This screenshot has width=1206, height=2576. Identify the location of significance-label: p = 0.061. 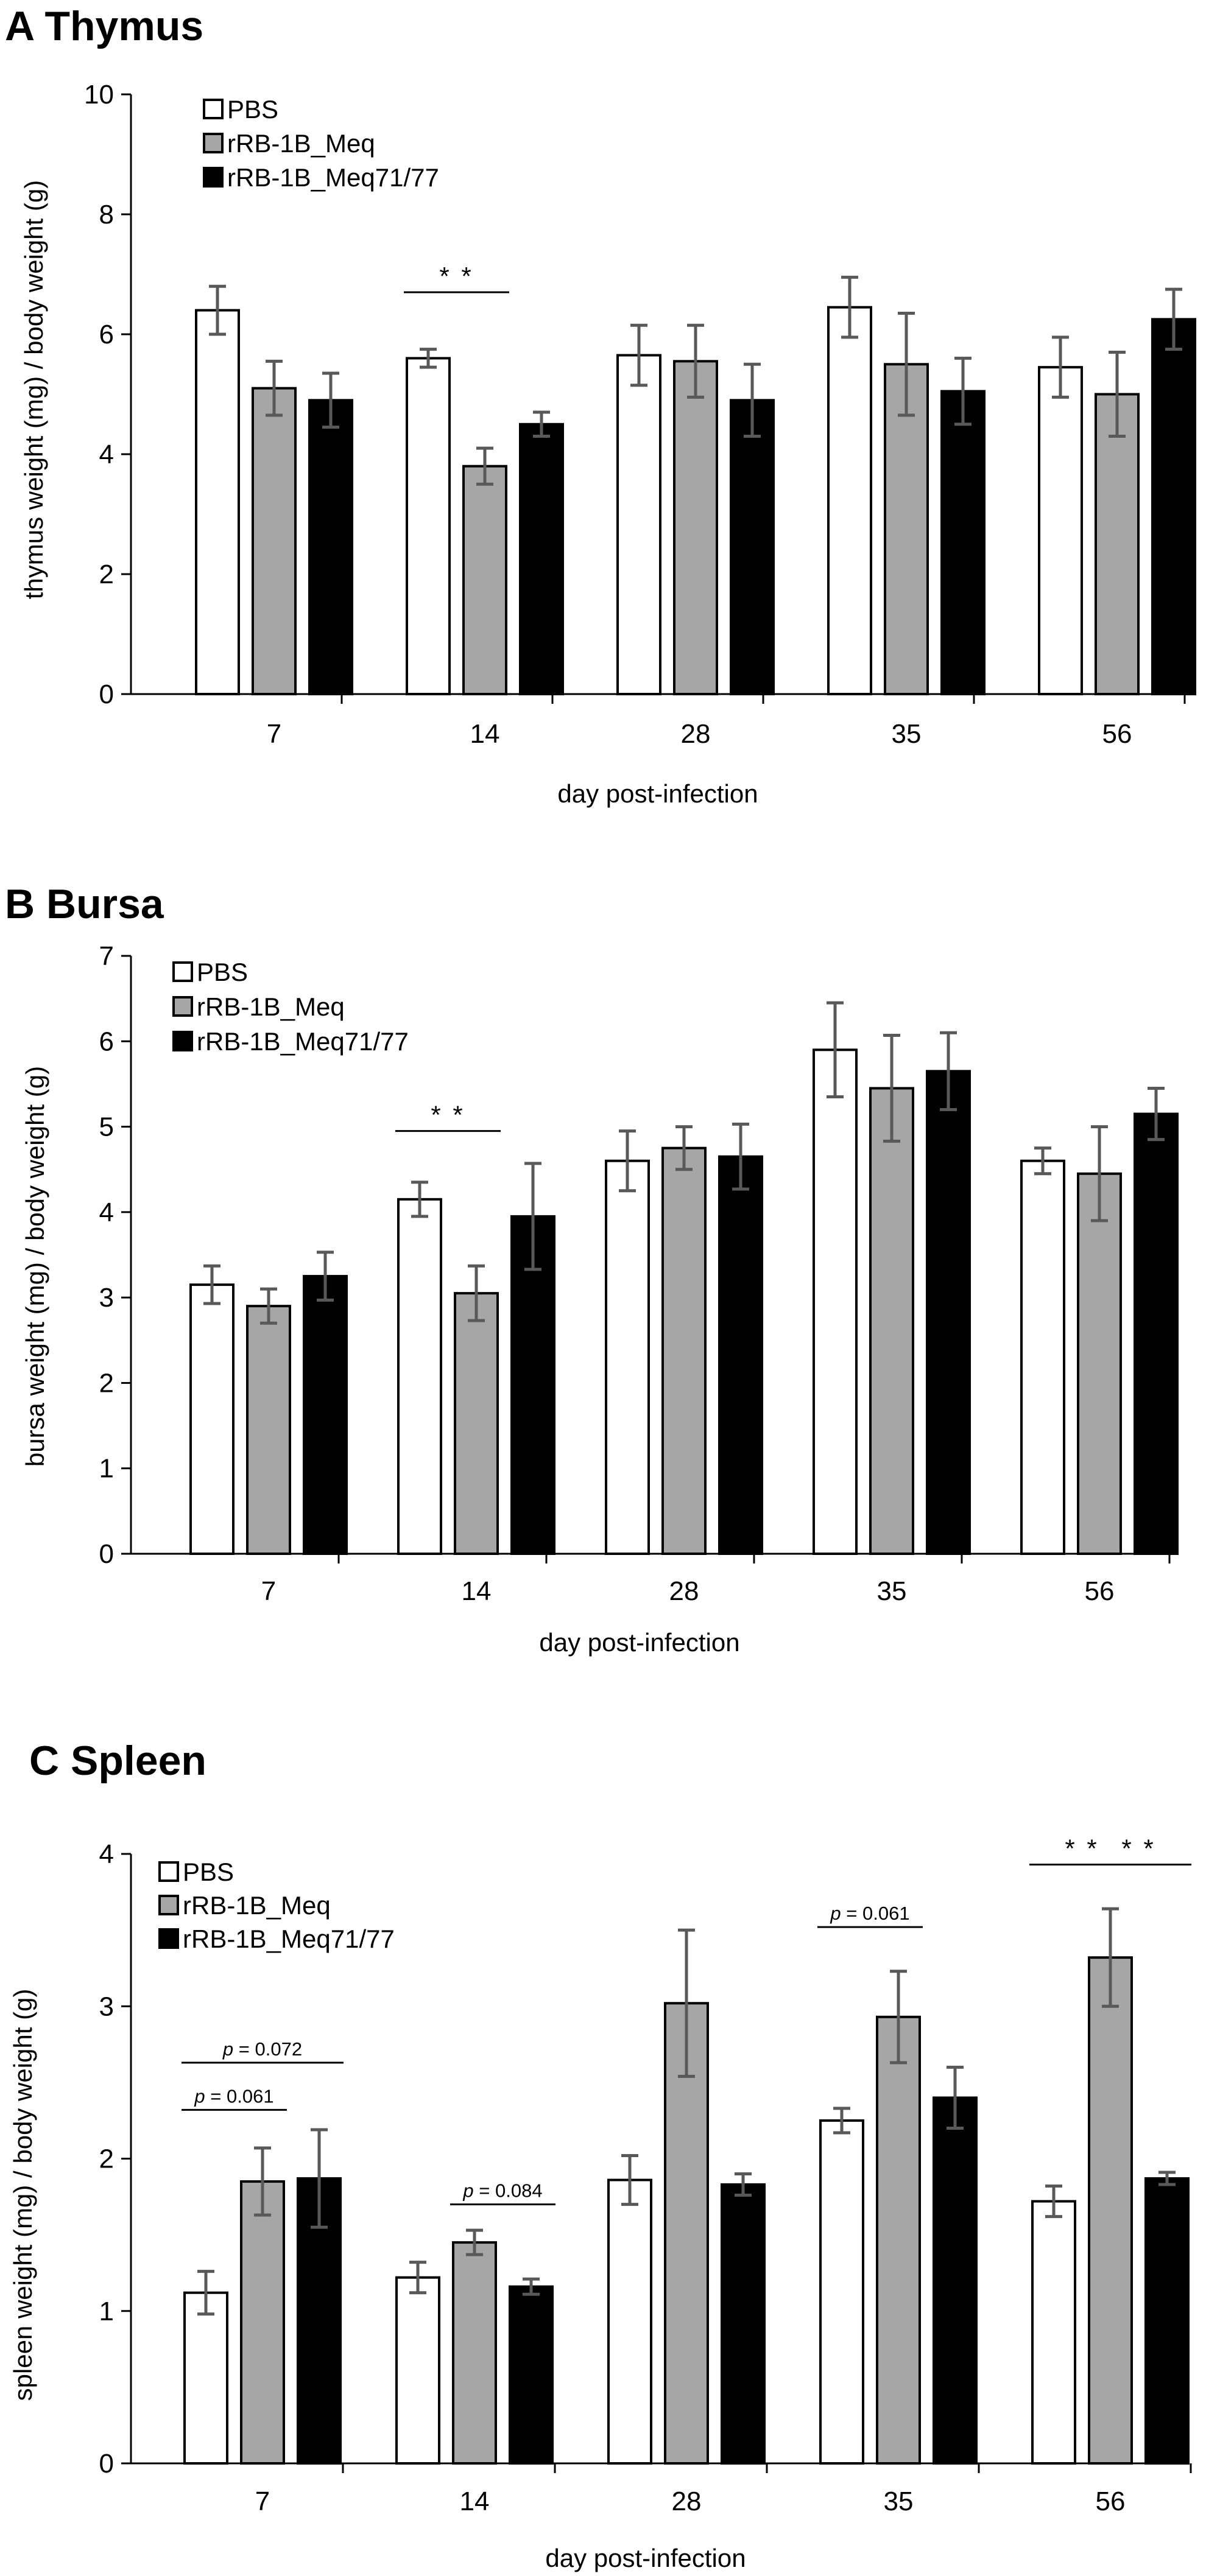
(870, 1913).